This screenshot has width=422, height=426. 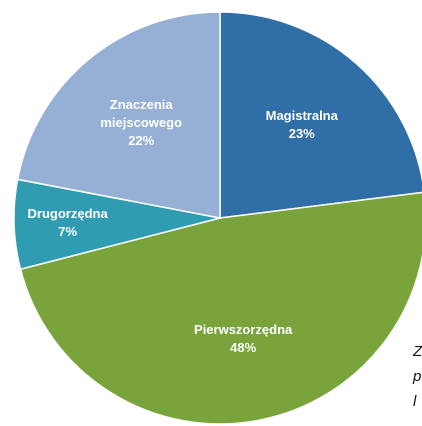 I want to click on category-label: Znaczenia miejscowego, so click(x=141, y=113).